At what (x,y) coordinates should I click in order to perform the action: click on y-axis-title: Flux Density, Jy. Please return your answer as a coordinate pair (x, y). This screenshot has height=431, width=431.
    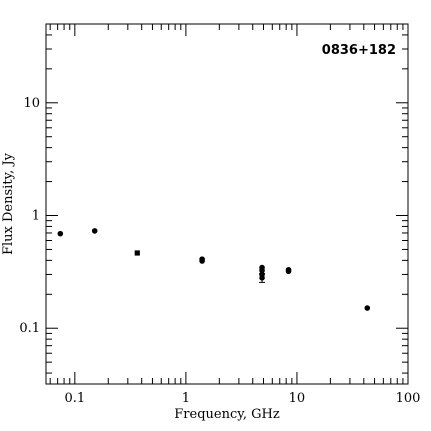
    Looking at the image, I should click on (8, 203).